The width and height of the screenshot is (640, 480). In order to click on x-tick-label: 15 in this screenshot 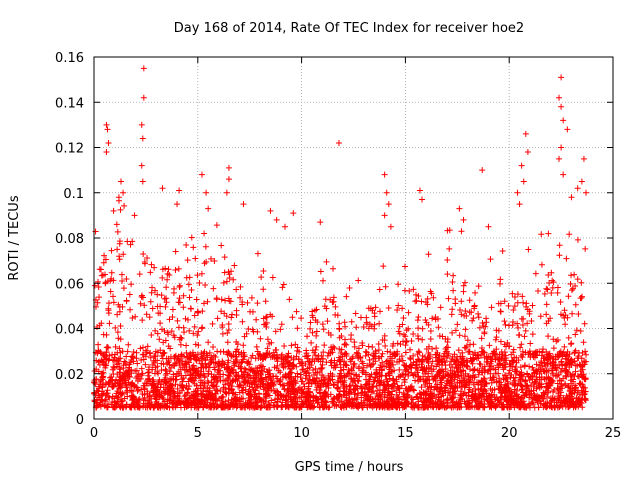, I will do `click(405, 433)`.